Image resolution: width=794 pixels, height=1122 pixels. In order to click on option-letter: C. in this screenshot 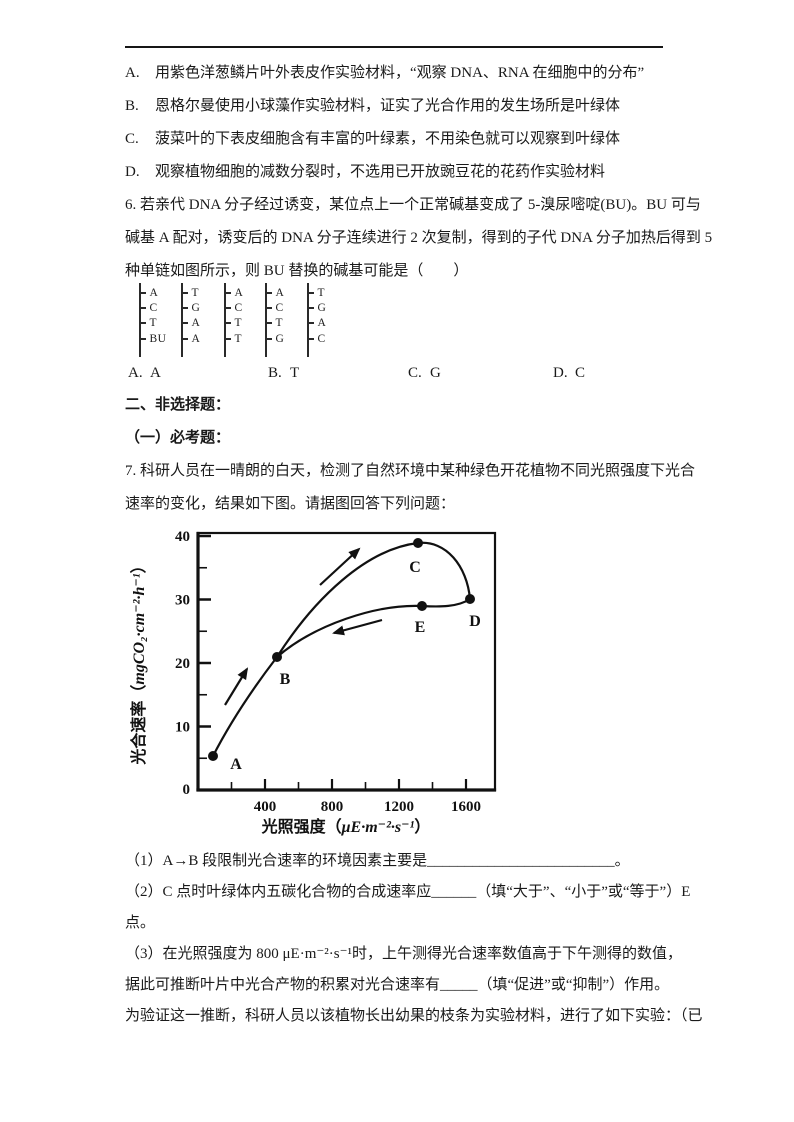, I will do `click(132, 139)`.